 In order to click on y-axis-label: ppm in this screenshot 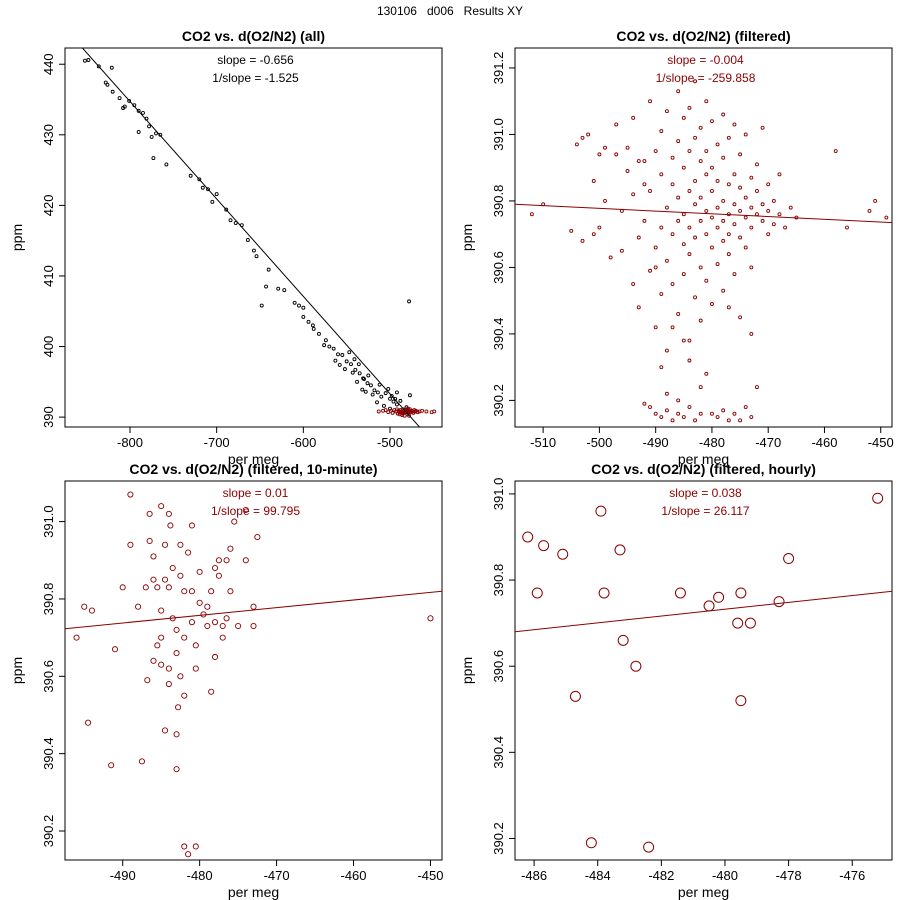, I will do `click(17, 237)`.